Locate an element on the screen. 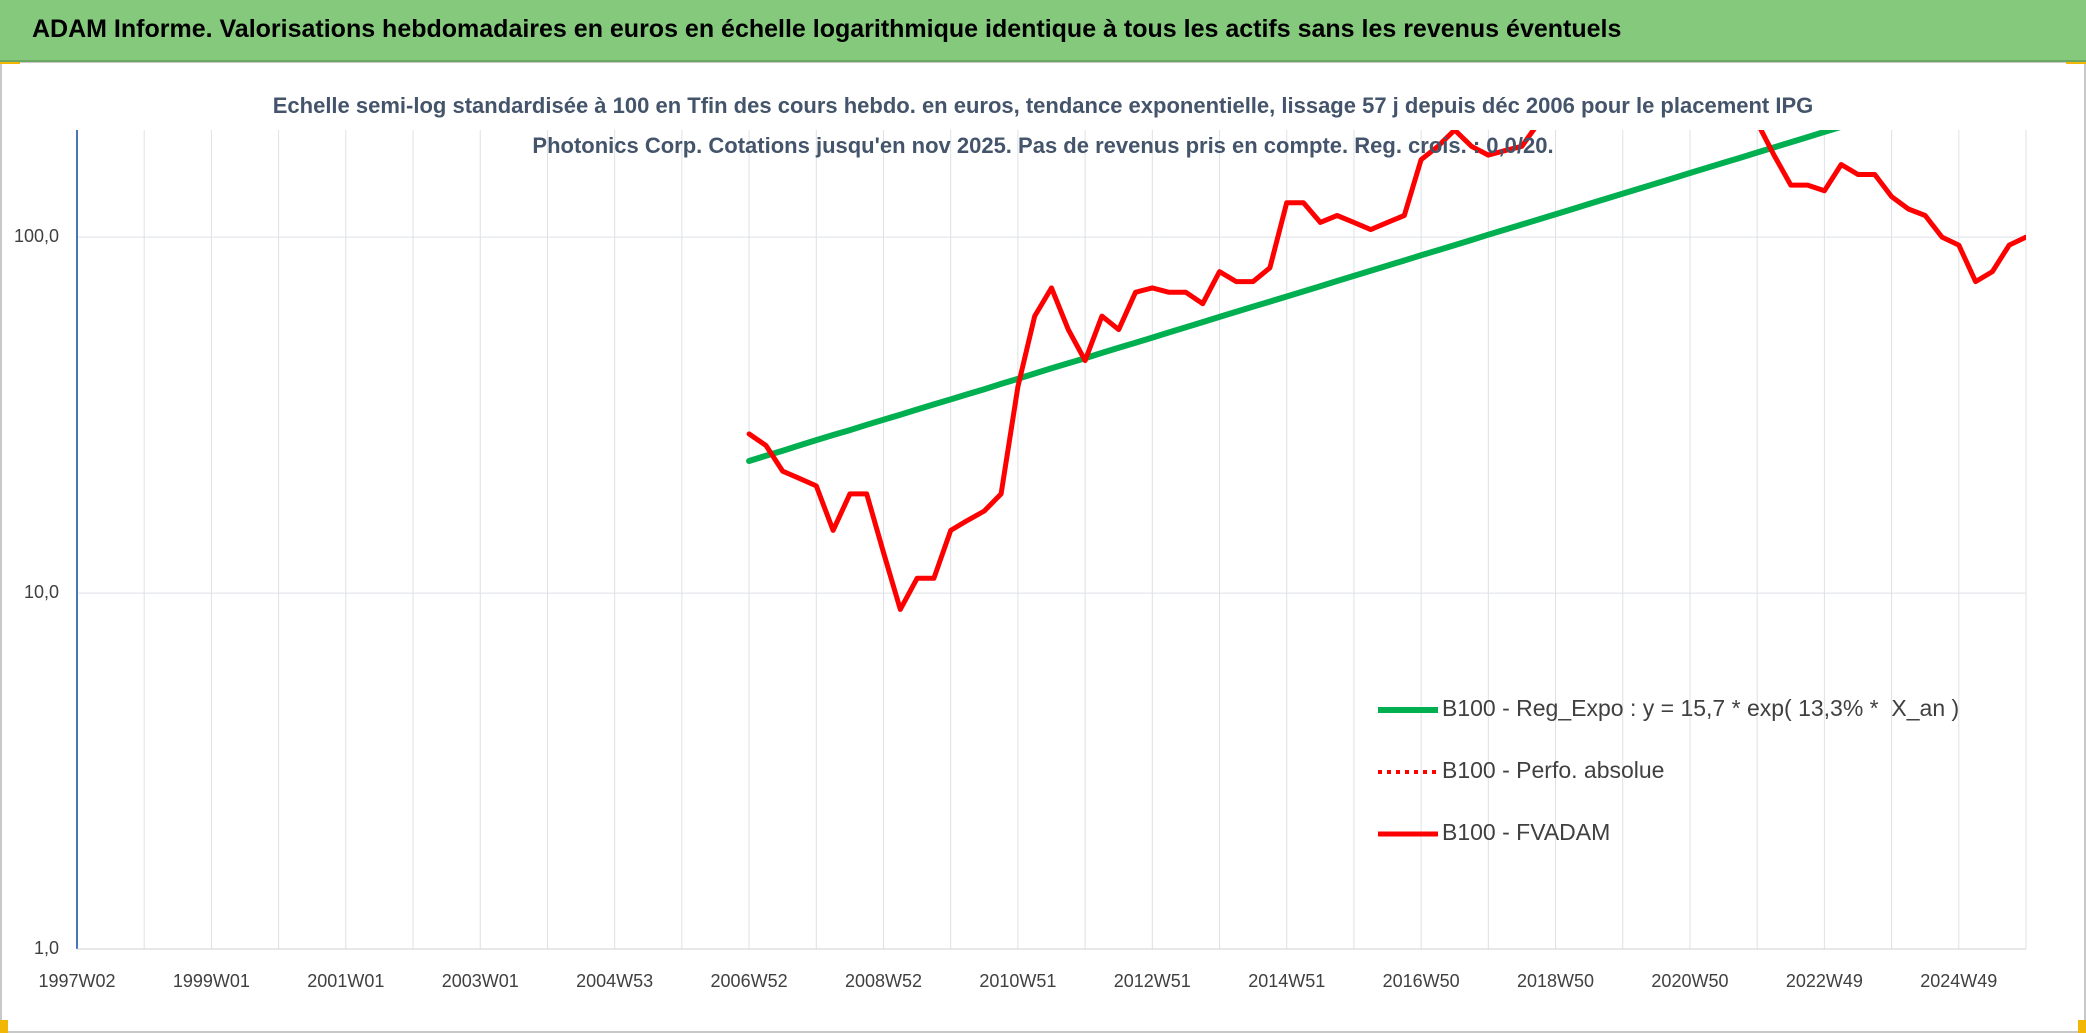  x-tick-label: 2014W51 is located at coordinates (1286, 981).